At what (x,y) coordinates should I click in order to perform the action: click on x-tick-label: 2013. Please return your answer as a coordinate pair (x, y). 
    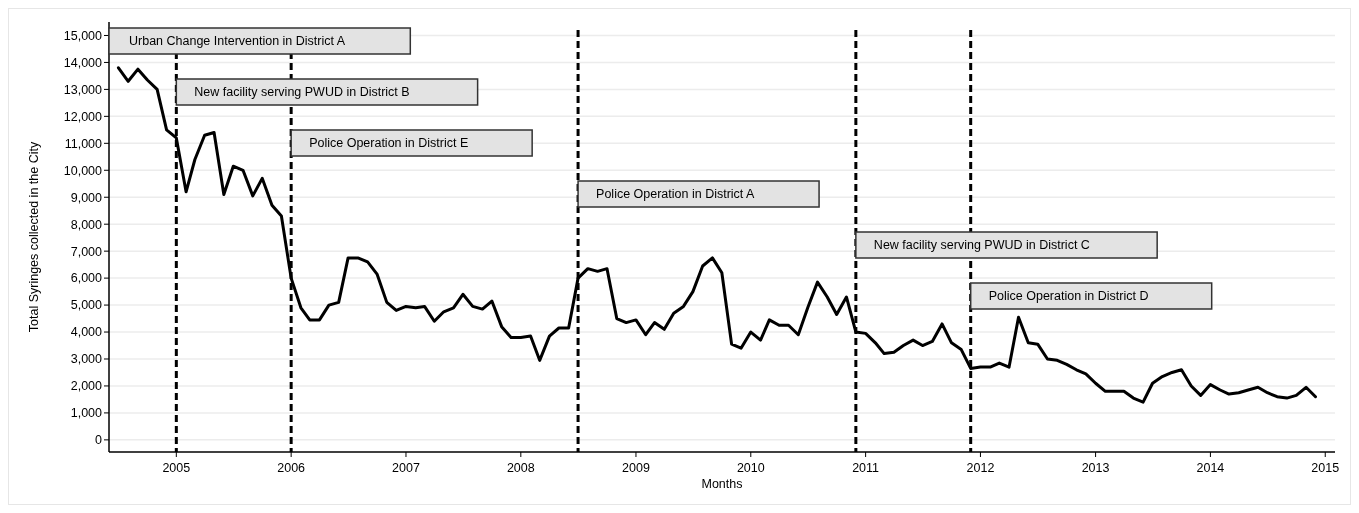
    Looking at the image, I should click on (1095, 468).